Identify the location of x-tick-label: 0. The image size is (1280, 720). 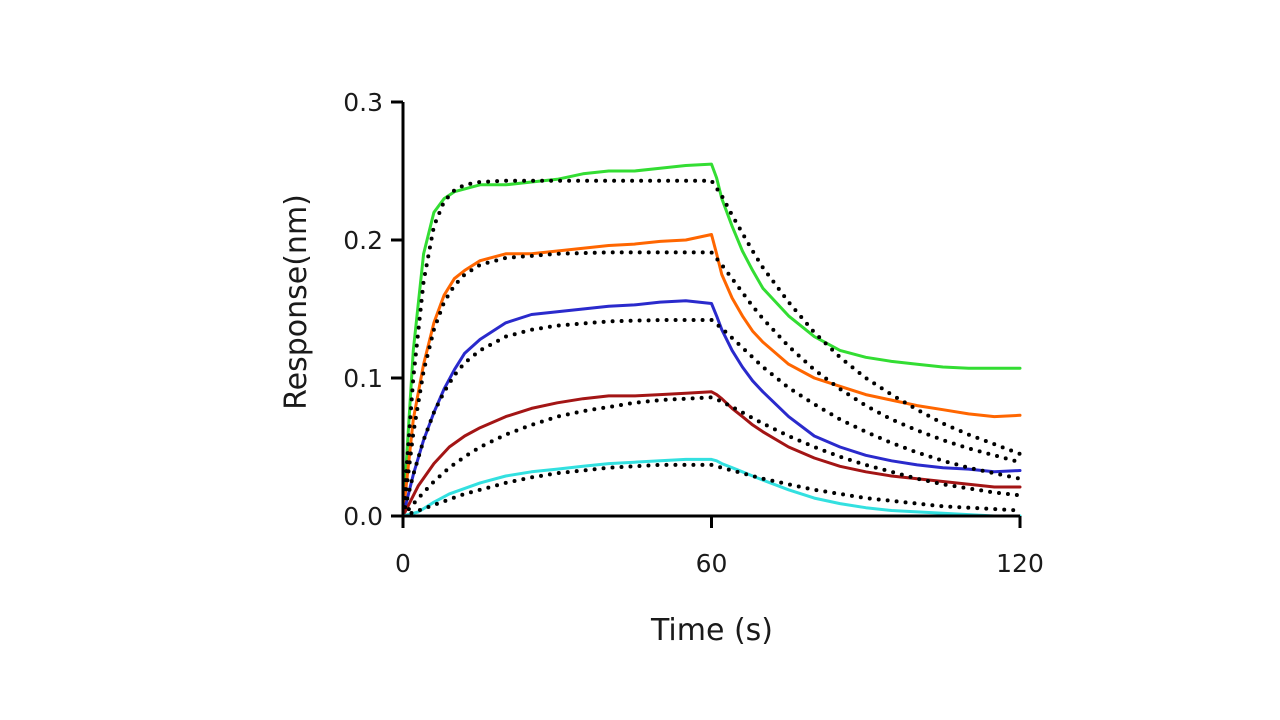
(403, 563).